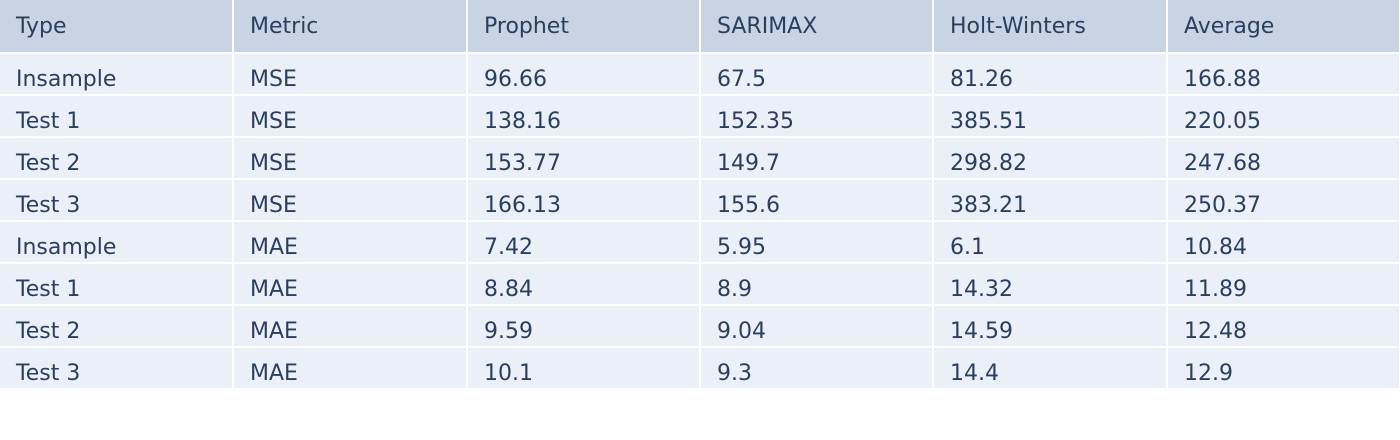 The width and height of the screenshot is (1400, 440). Describe the element at coordinates (1283, 116) in the screenshot. I see `table-cell: 220.05` at that location.